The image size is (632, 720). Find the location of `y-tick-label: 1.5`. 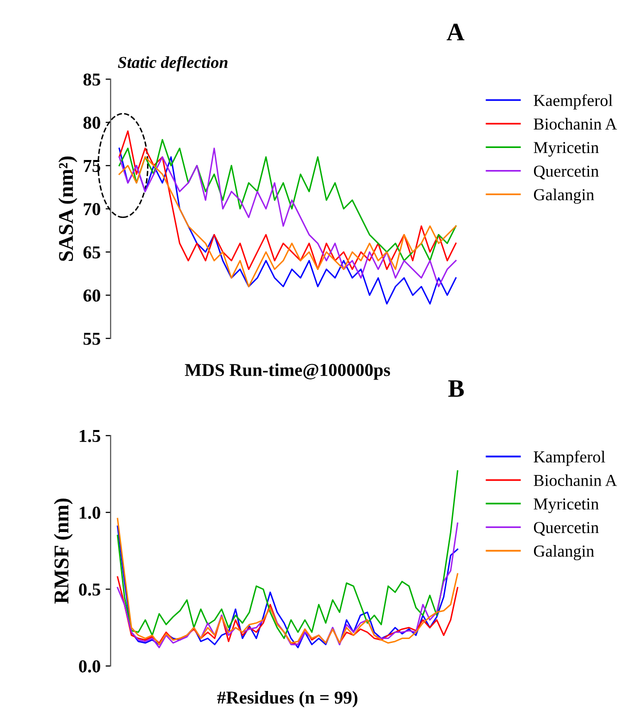

y-tick-label: 1.5 is located at coordinates (90, 436).